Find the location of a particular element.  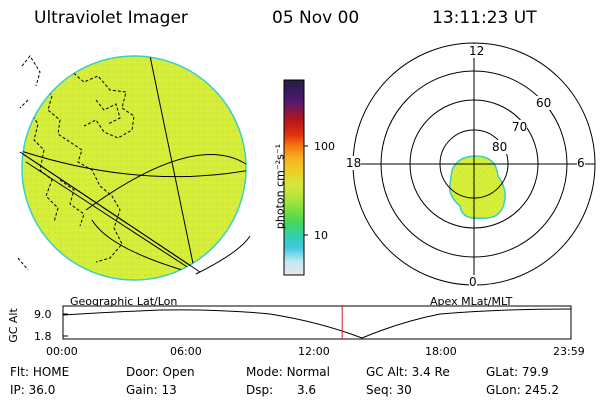

timeline-x-tick: 12:00 is located at coordinates (314, 351).